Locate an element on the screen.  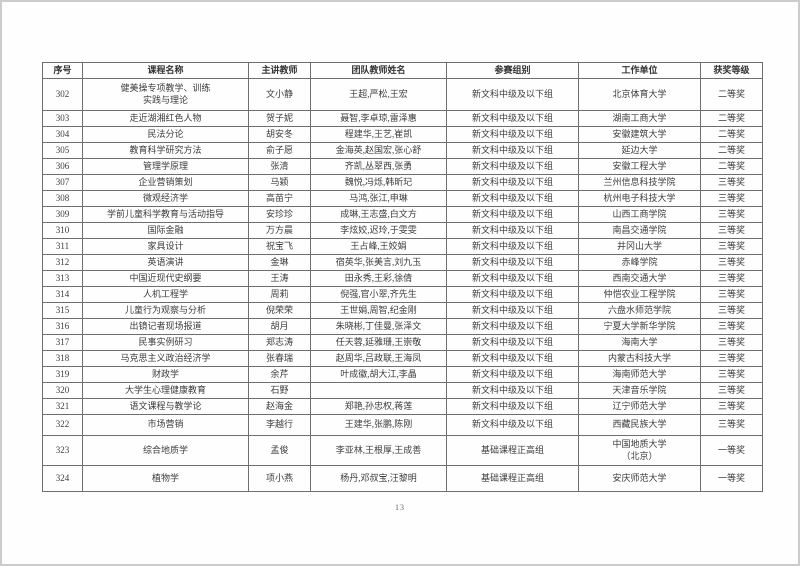
cell-no: 314 is located at coordinates (62, 294).